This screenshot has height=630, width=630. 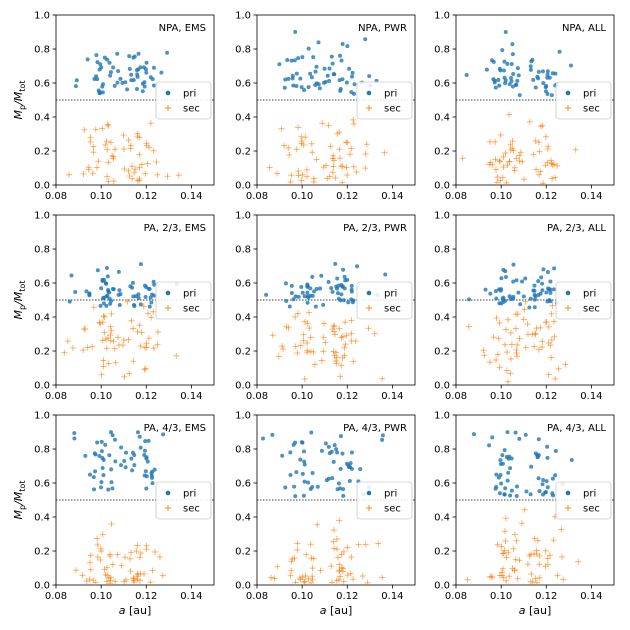 What do you see at coordinates (576, 228) in the screenshot?
I see `panel-title: PA, 2/3, ALL` at bounding box center [576, 228].